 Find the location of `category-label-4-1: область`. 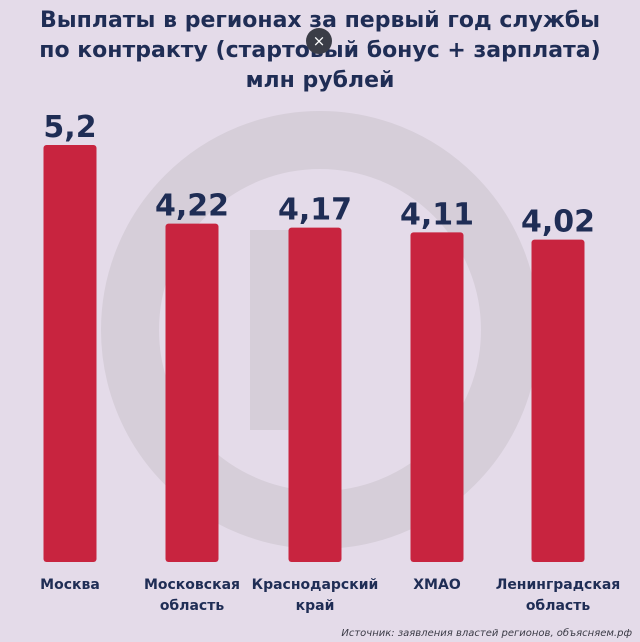

category-label-4-1: область is located at coordinates (558, 606).